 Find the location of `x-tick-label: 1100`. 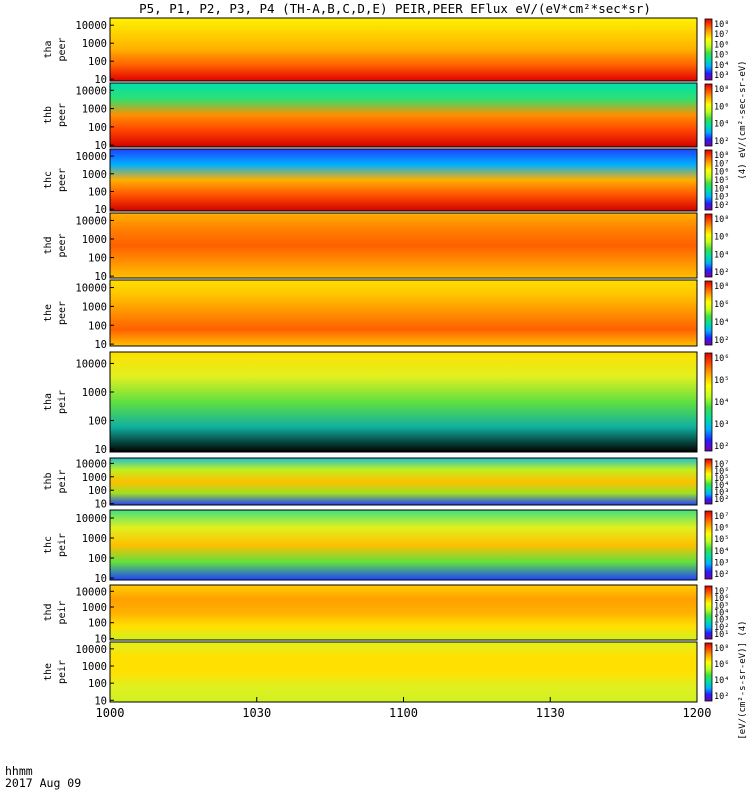

x-tick-label: 1100 is located at coordinates (403, 713).